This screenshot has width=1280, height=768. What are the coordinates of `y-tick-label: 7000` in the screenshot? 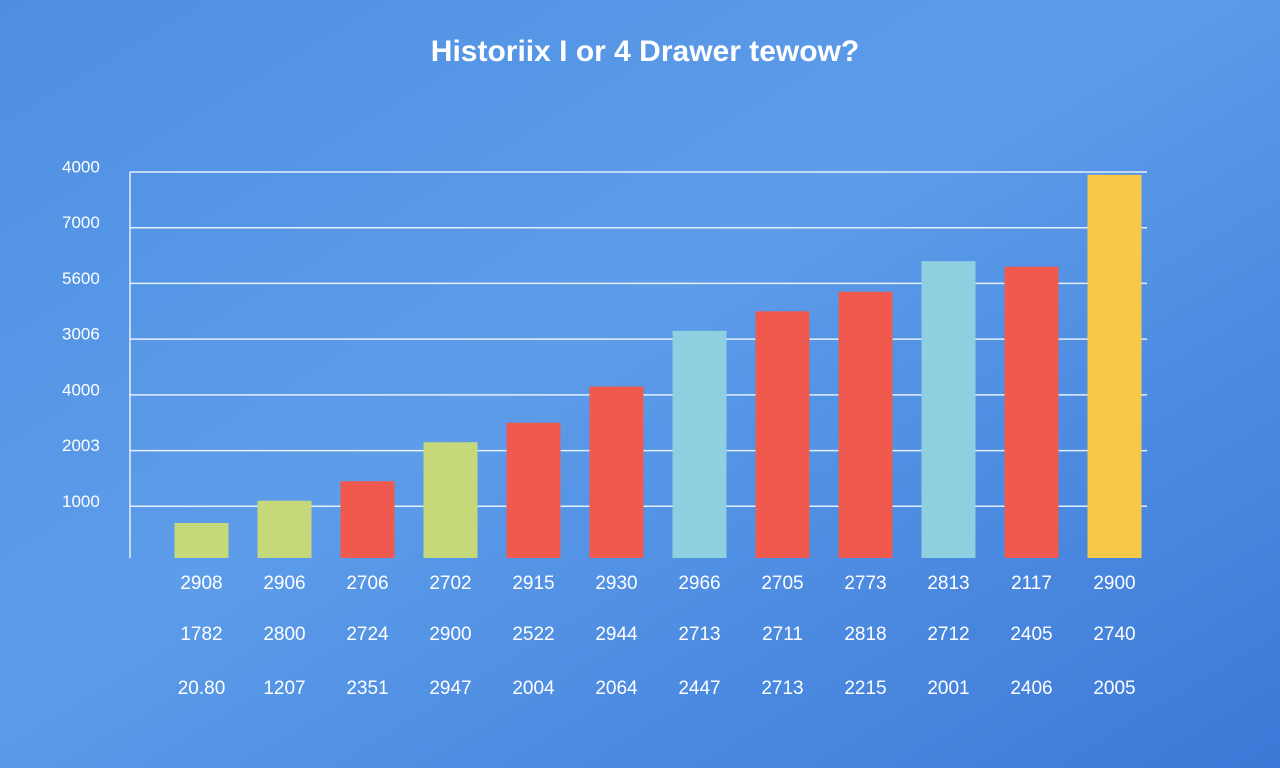 It's located at (81, 222).